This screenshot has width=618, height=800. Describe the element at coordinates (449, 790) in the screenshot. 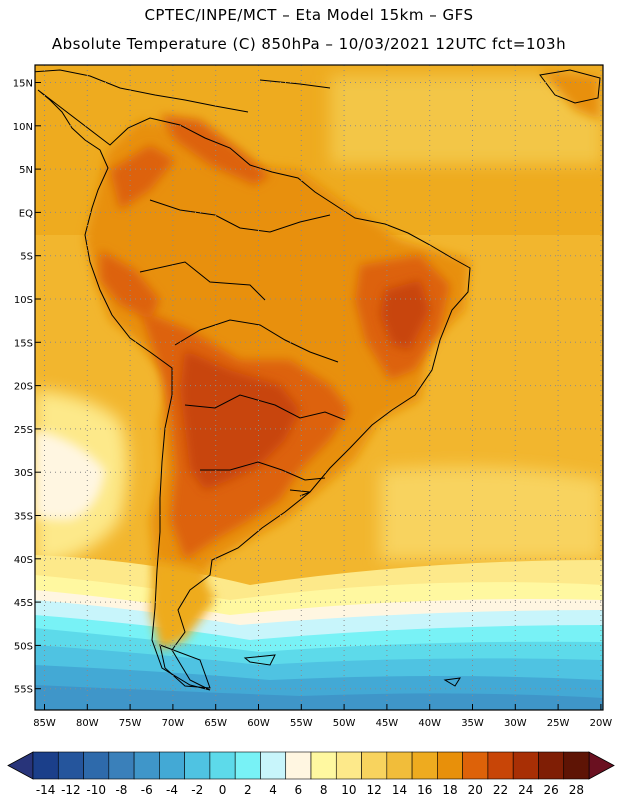

I see `colorbar-label: 18` at that location.